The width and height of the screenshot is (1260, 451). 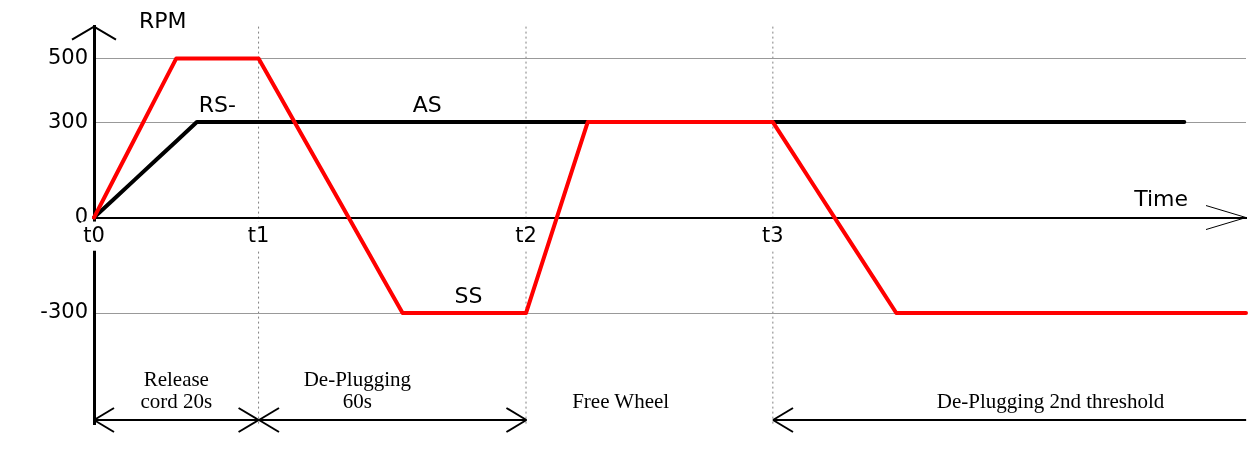 I want to click on annotation: RS-, so click(x=217, y=104).